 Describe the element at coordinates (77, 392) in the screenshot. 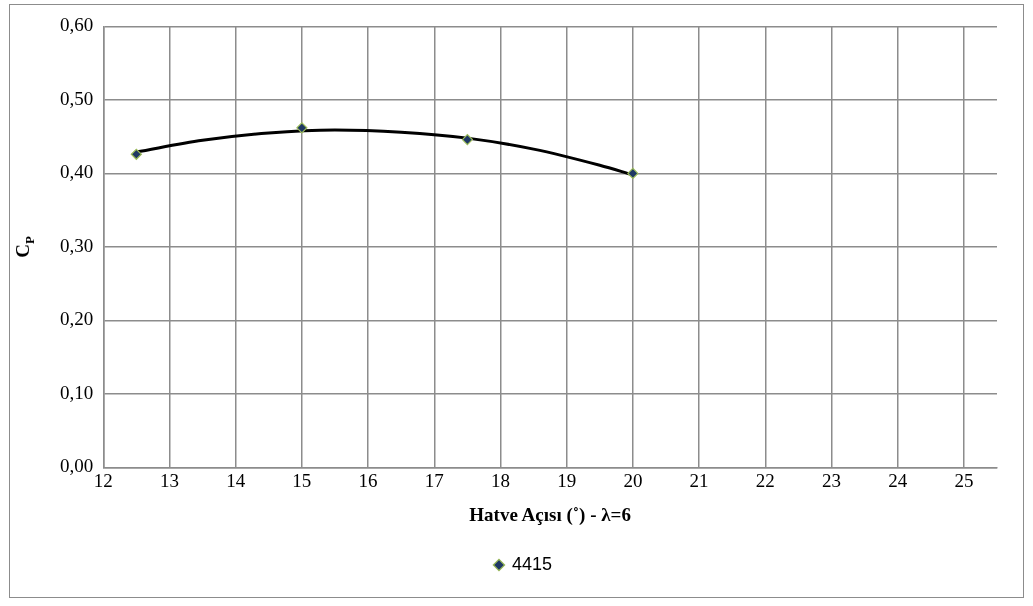

I see `y-tick-label: 0,10` at that location.